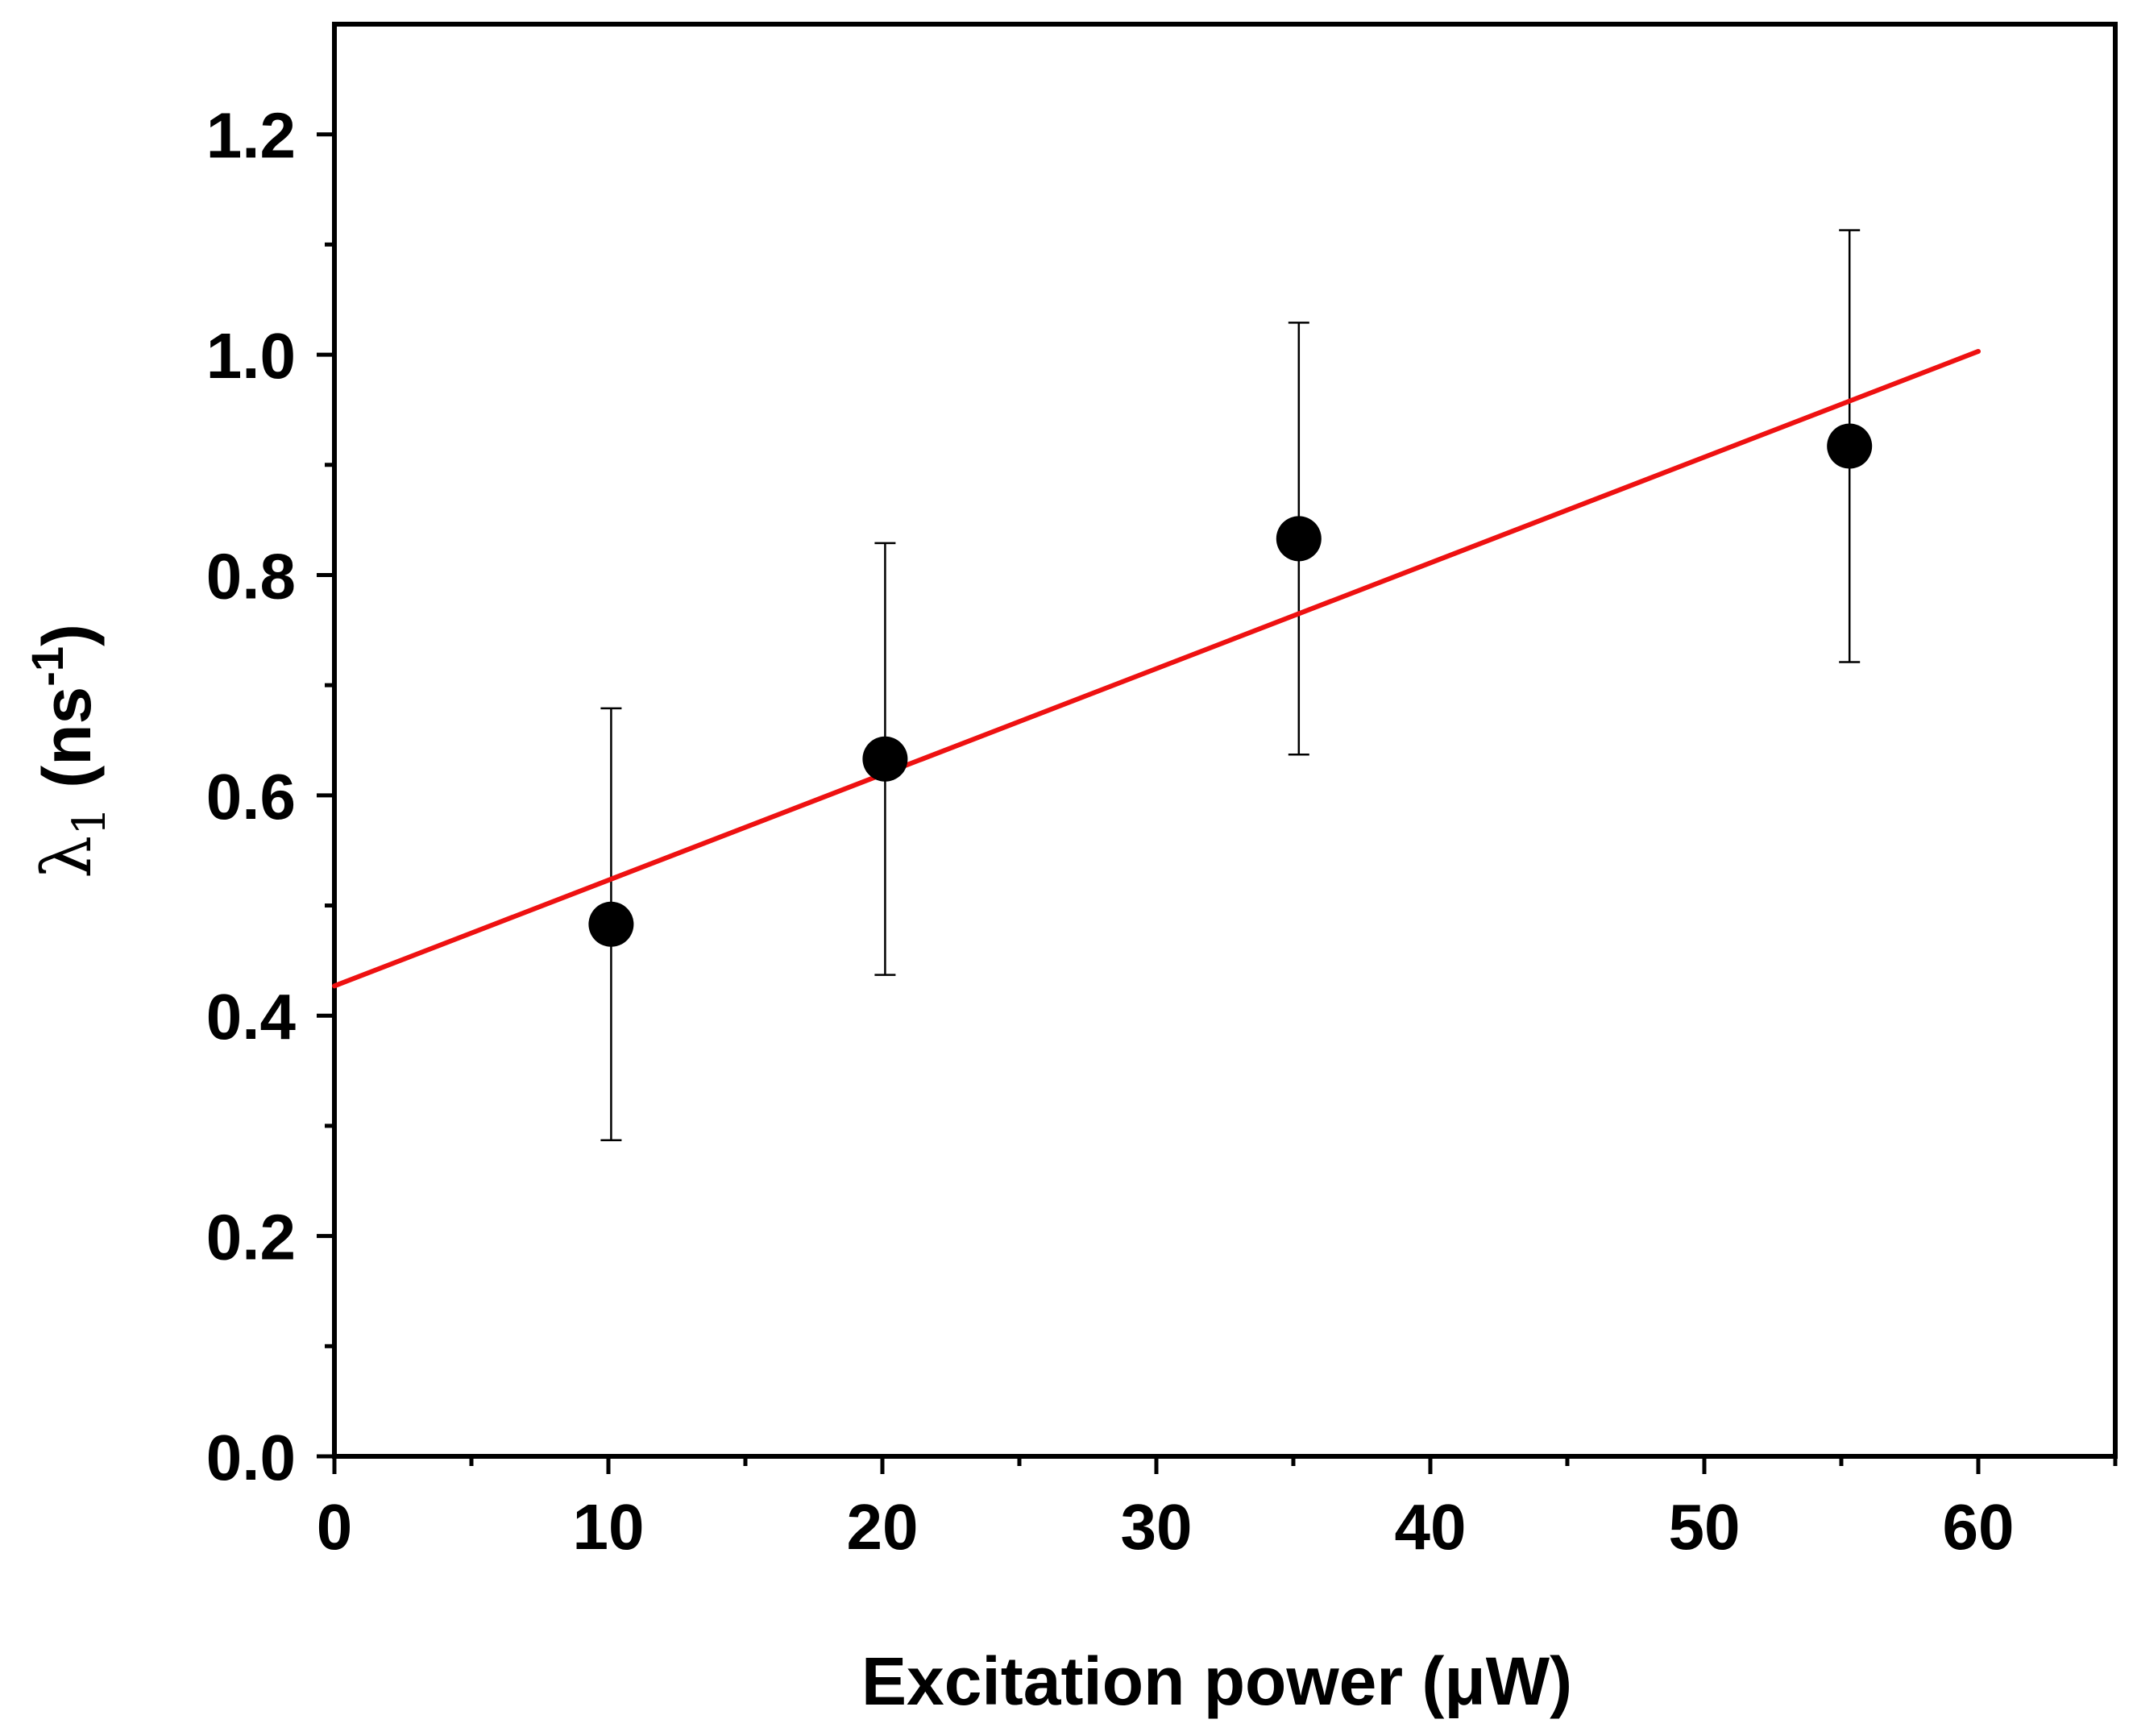 This screenshot has width=2133, height=1736. I want to click on x-tick-label: 20, so click(883, 1527).